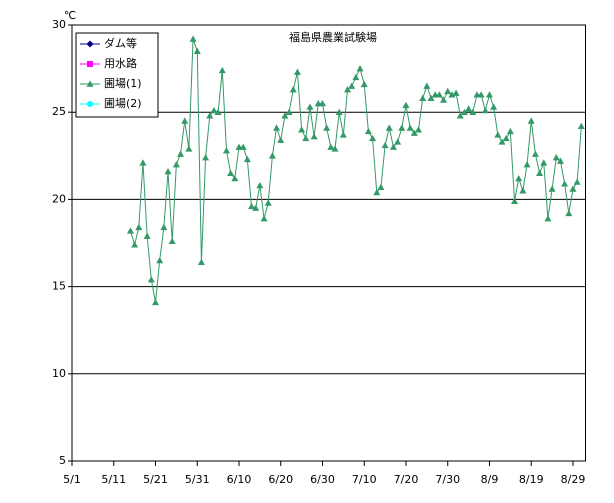 The height and width of the screenshot is (503, 614). Describe the element at coordinates (197, 479) in the screenshot. I see `x-tick-label: 5/31` at that location.